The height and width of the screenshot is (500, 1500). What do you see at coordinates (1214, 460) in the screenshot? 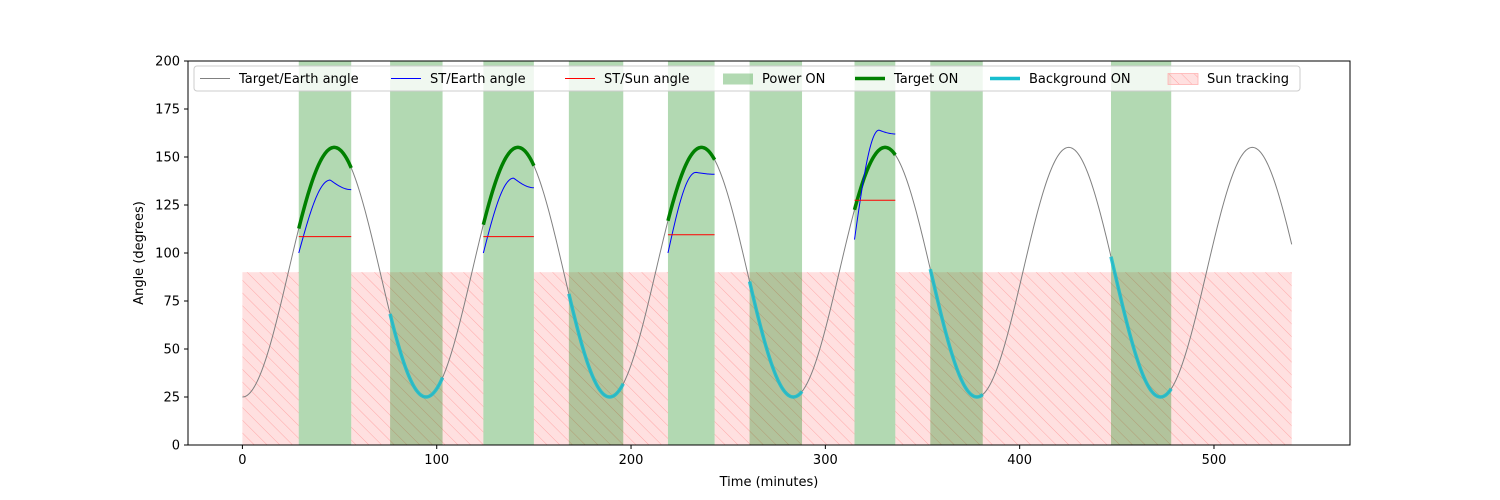
I see `x-tick-label: 500` at bounding box center [1214, 460].